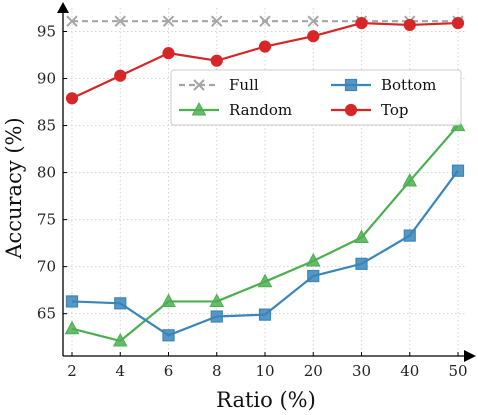 This screenshot has height=415, width=478. What do you see at coordinates (217, 371) in the screenshot?
I see `x-tick-label: 8` at bounding box center [217, 371].